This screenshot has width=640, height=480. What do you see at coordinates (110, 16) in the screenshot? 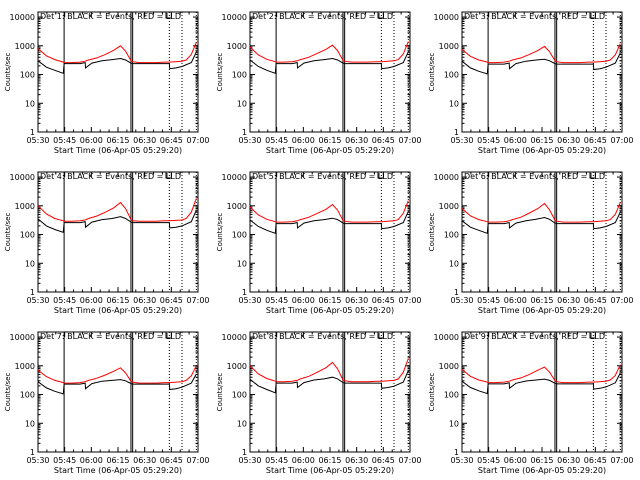
I see `chart-title: Det 1: BLACK = Events, RED = LLD` at bounding box center [110, 16].